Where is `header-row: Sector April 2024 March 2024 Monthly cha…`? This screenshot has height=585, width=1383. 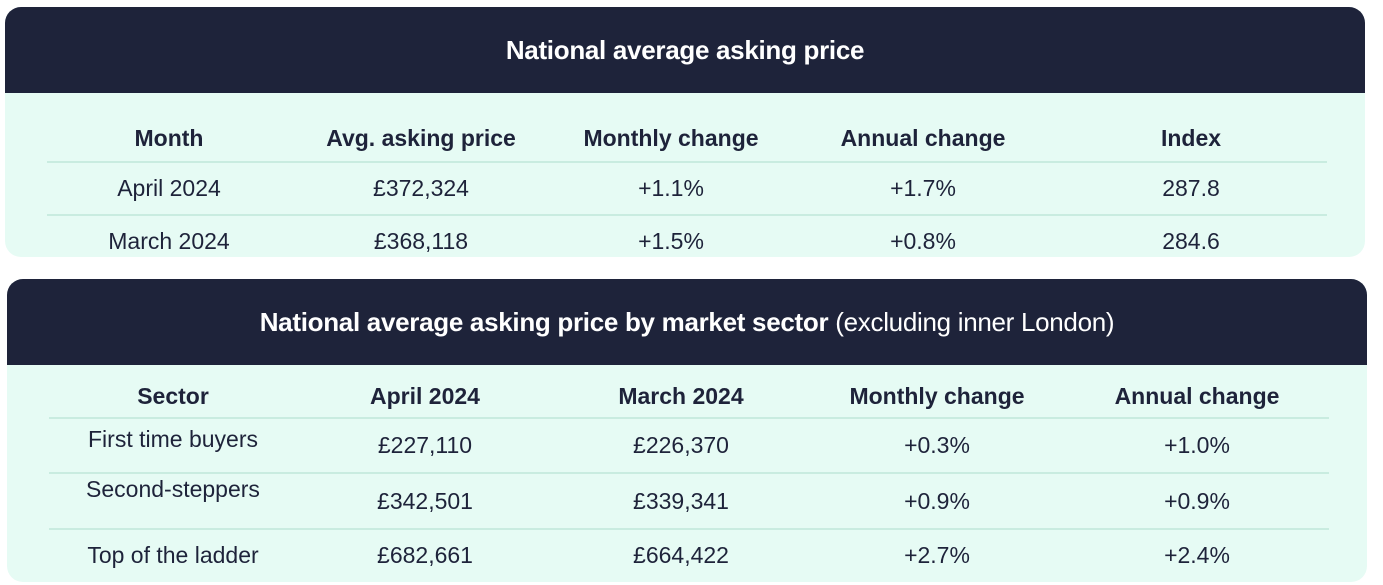 header-row: Sector April 2024 March 2024 Monthly cha… is located at coordinates (689, 397).